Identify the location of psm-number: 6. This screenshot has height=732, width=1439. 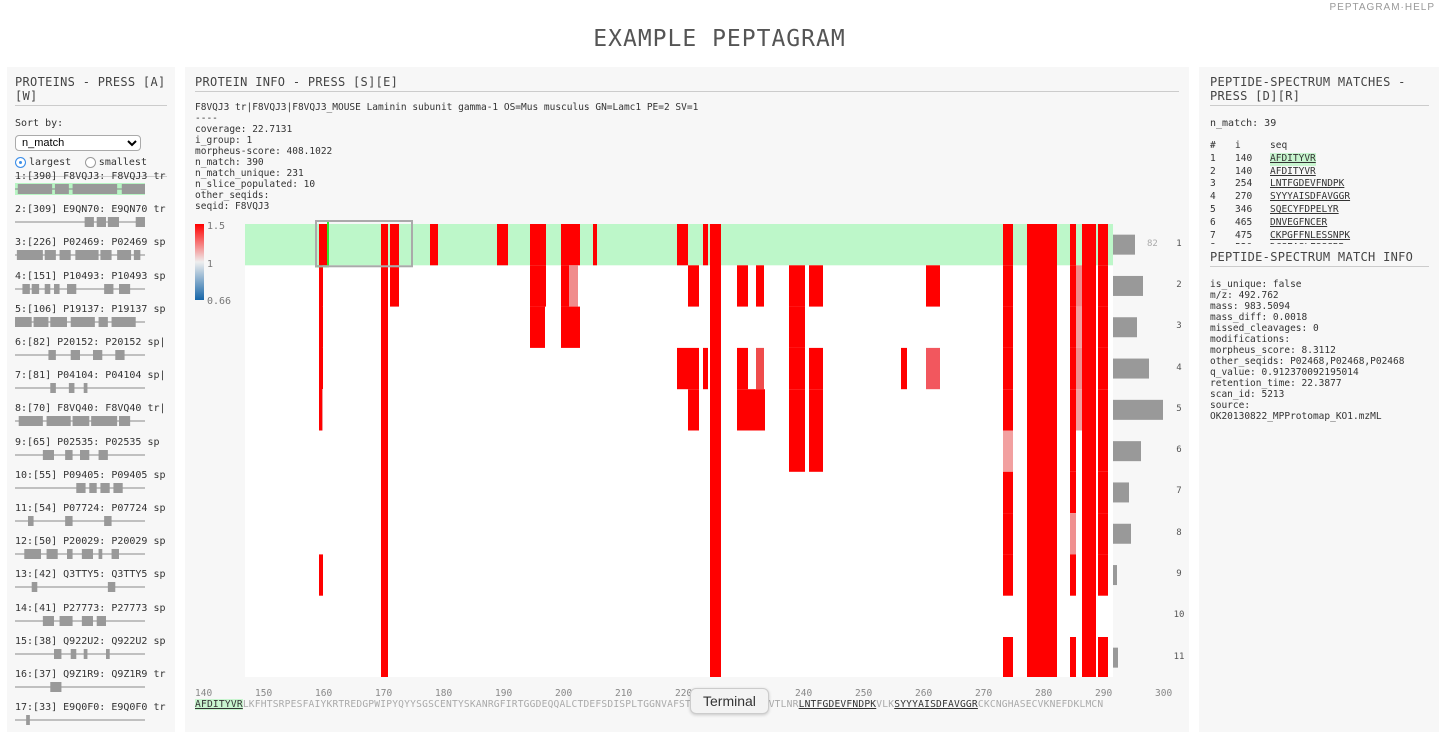
(1213, 222).